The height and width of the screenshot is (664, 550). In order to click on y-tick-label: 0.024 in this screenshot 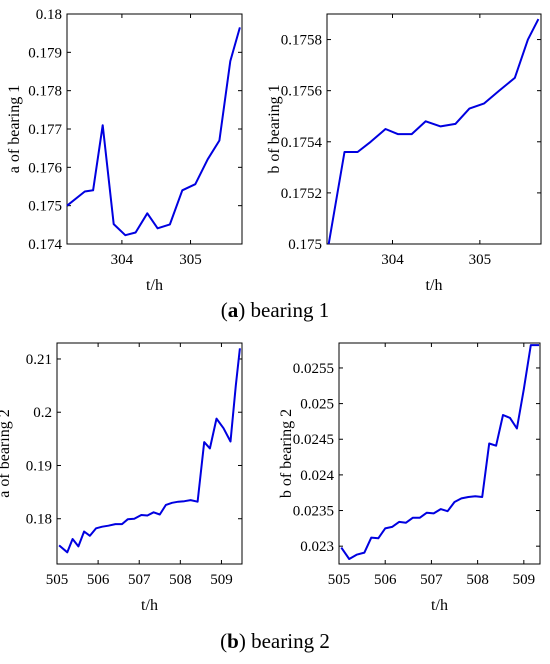, I will do `click(317, 476)`.